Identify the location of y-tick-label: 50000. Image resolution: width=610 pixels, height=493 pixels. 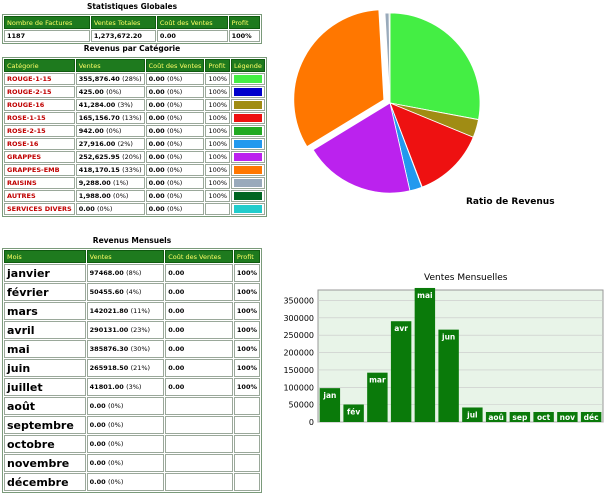
(301, 405).